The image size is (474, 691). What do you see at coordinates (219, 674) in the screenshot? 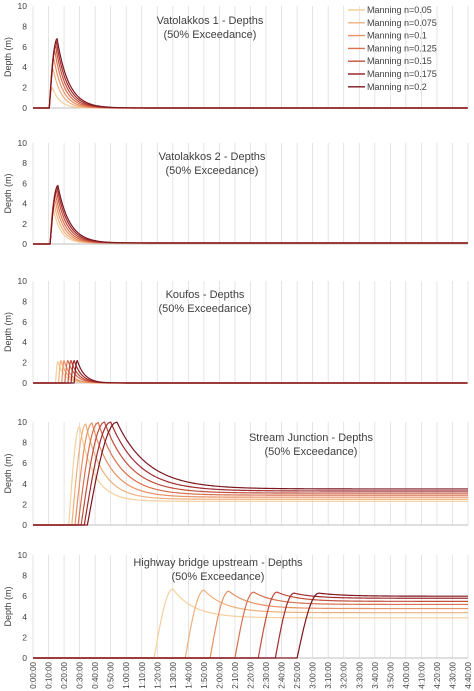
I see `x-tick-label: 2:00:00` at bounding box center [219, 674].